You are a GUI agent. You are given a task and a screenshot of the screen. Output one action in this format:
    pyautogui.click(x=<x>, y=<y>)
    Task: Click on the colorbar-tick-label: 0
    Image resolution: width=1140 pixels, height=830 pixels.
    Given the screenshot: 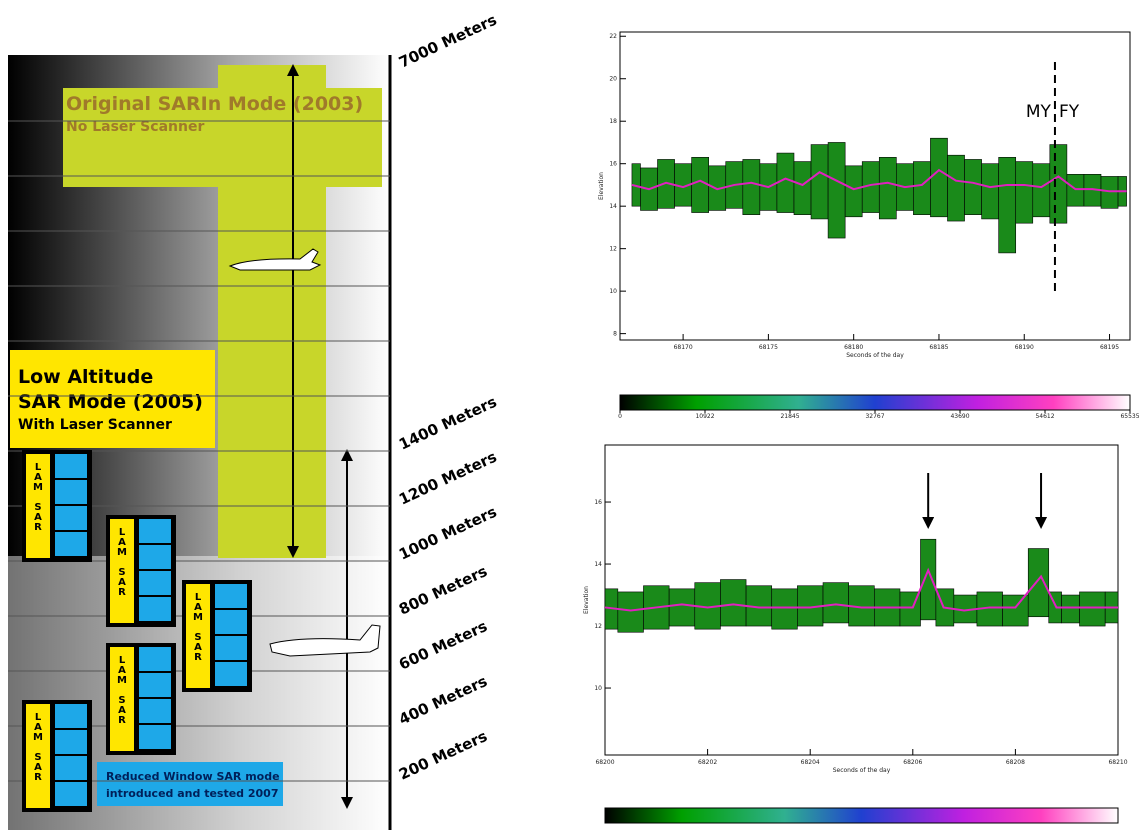 What is the action you would take?
    pyautogui.click(x=620, y=416)
    